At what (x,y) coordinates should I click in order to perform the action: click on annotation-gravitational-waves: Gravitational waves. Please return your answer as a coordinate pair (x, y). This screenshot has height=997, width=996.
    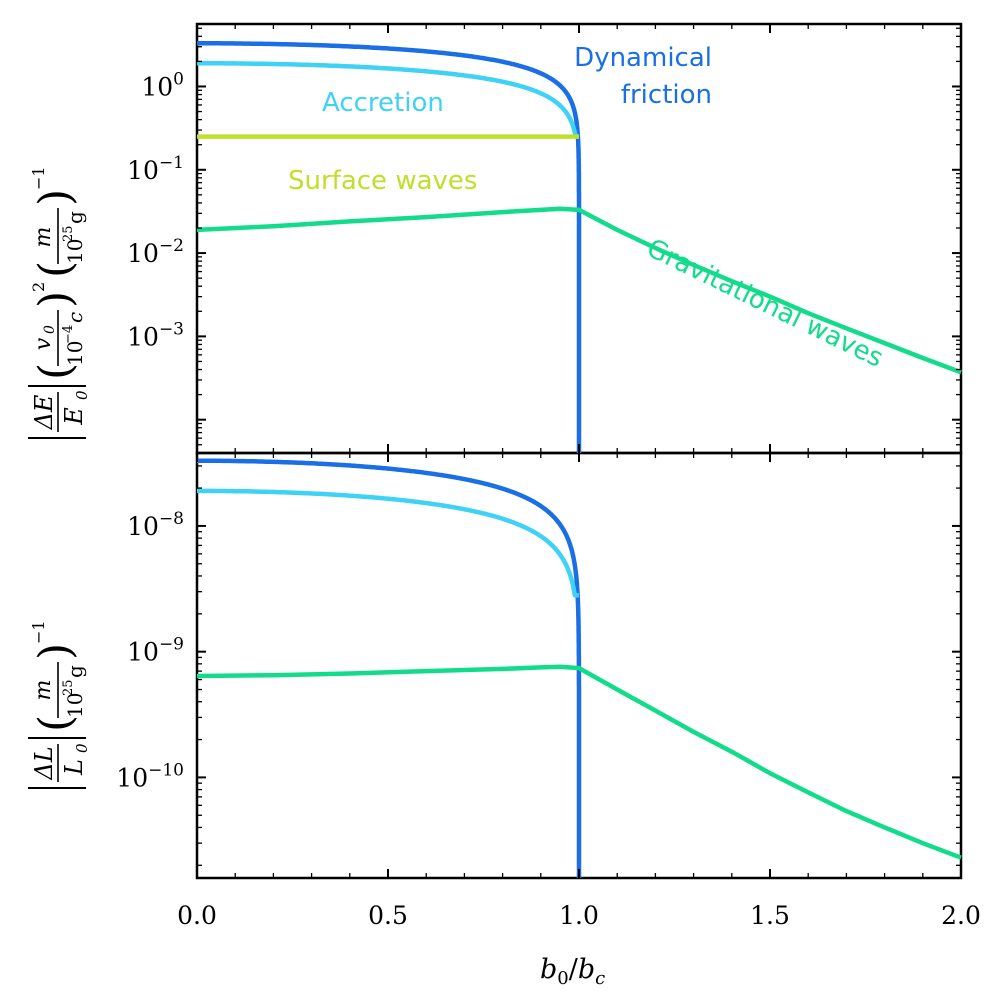
    Looking at the image, I should click on (765, 303).